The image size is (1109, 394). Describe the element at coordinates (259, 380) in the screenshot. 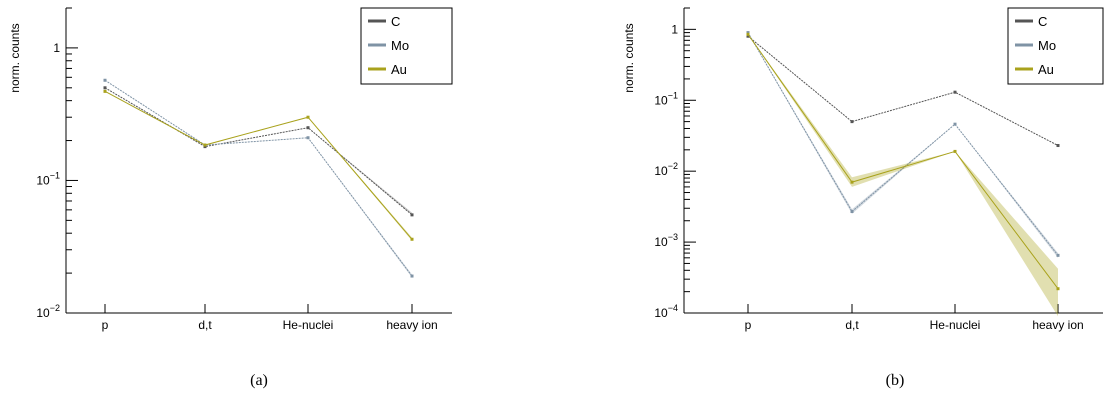

I see `panel-caption: (a)` at that location.